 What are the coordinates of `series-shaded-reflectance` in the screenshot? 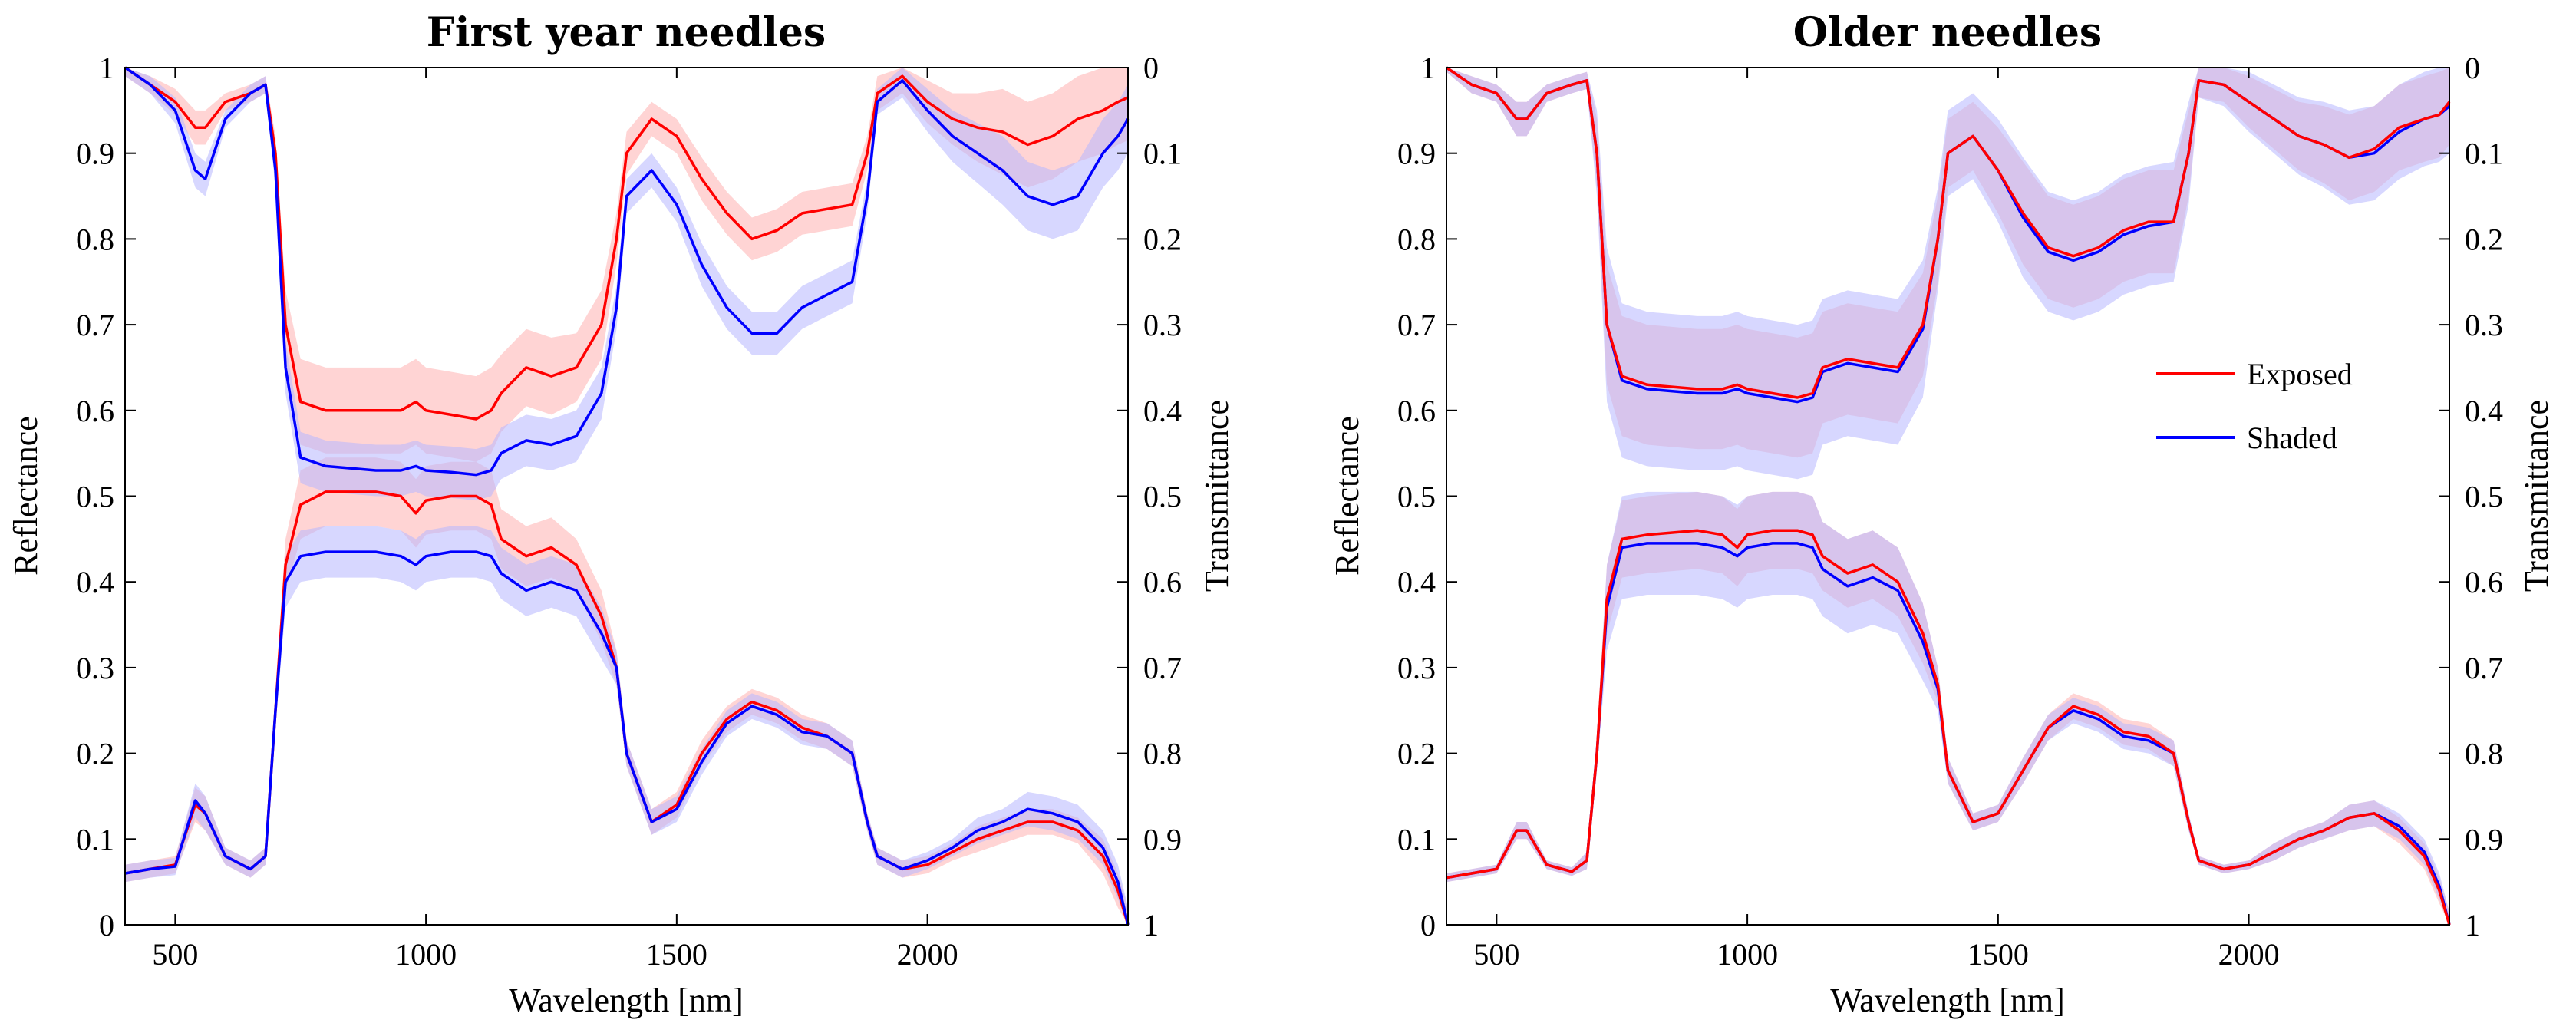 It's located at (627, 738).